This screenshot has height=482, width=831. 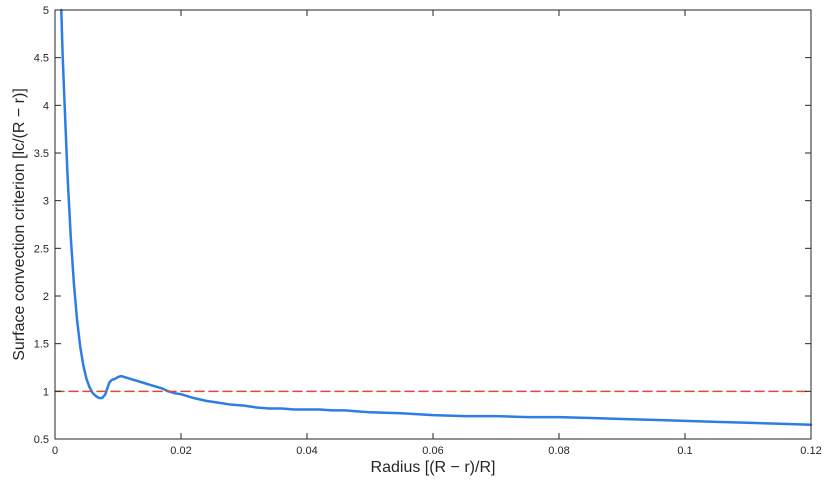 I want to click on x-tick-label: 0.02, so click(x=180, y=451).